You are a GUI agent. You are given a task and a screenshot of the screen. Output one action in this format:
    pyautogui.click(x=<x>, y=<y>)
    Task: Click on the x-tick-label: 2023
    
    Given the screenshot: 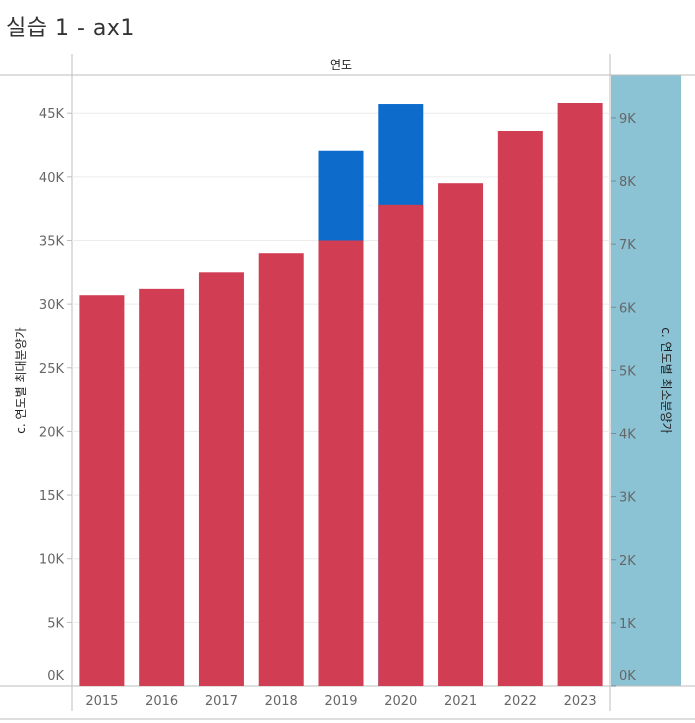 What is the action you would take?
    pyautogui.click(x=580, y=701)
    